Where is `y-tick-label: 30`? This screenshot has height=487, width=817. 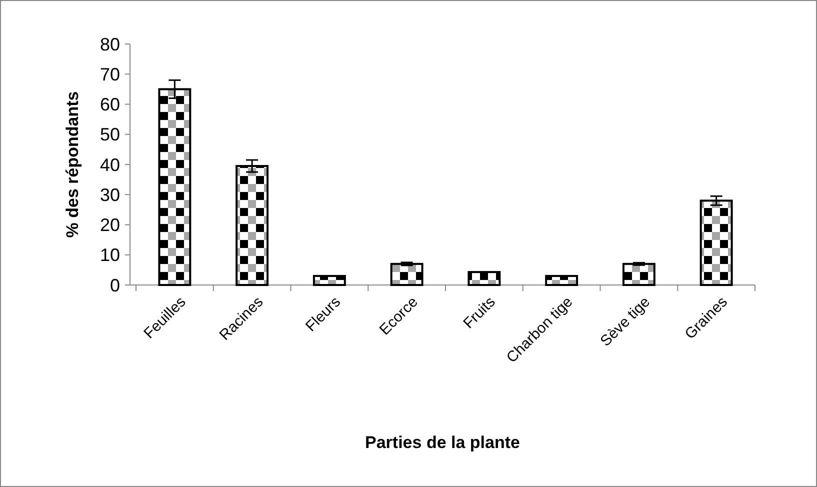 y-tick-label: 30 is located at coordinates (110, 194).